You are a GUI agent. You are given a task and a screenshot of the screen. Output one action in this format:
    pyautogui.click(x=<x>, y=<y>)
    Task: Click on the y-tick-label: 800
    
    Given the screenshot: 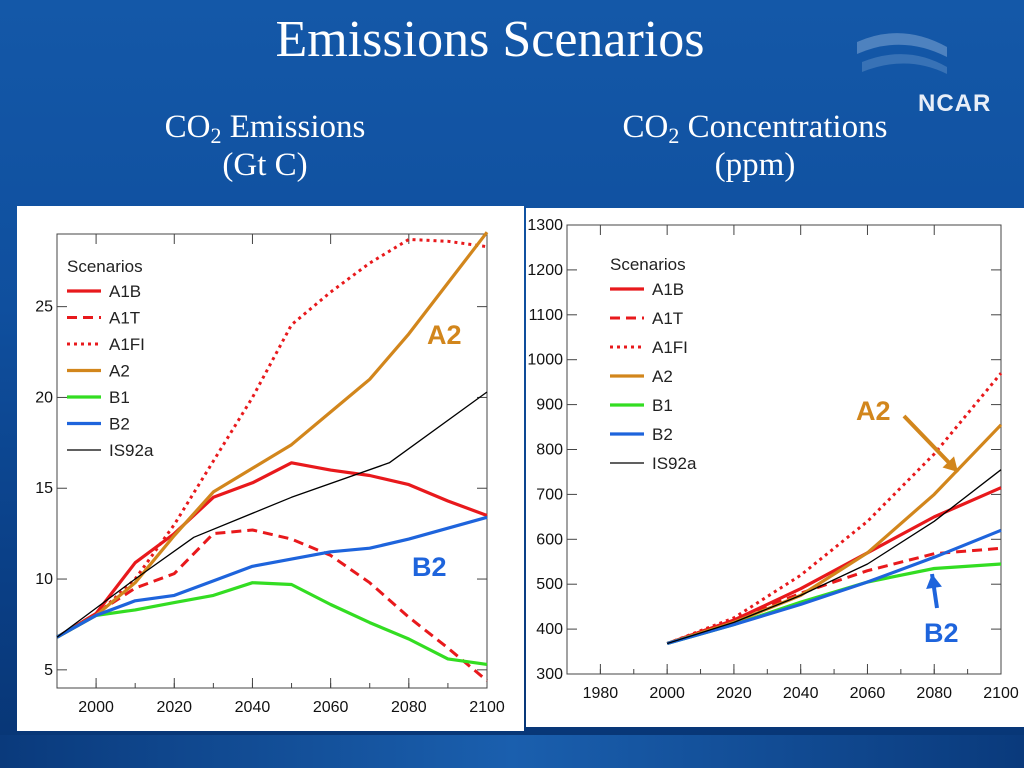 What is the action you would take?
    pyautogui.click(x=549, y=450)
    